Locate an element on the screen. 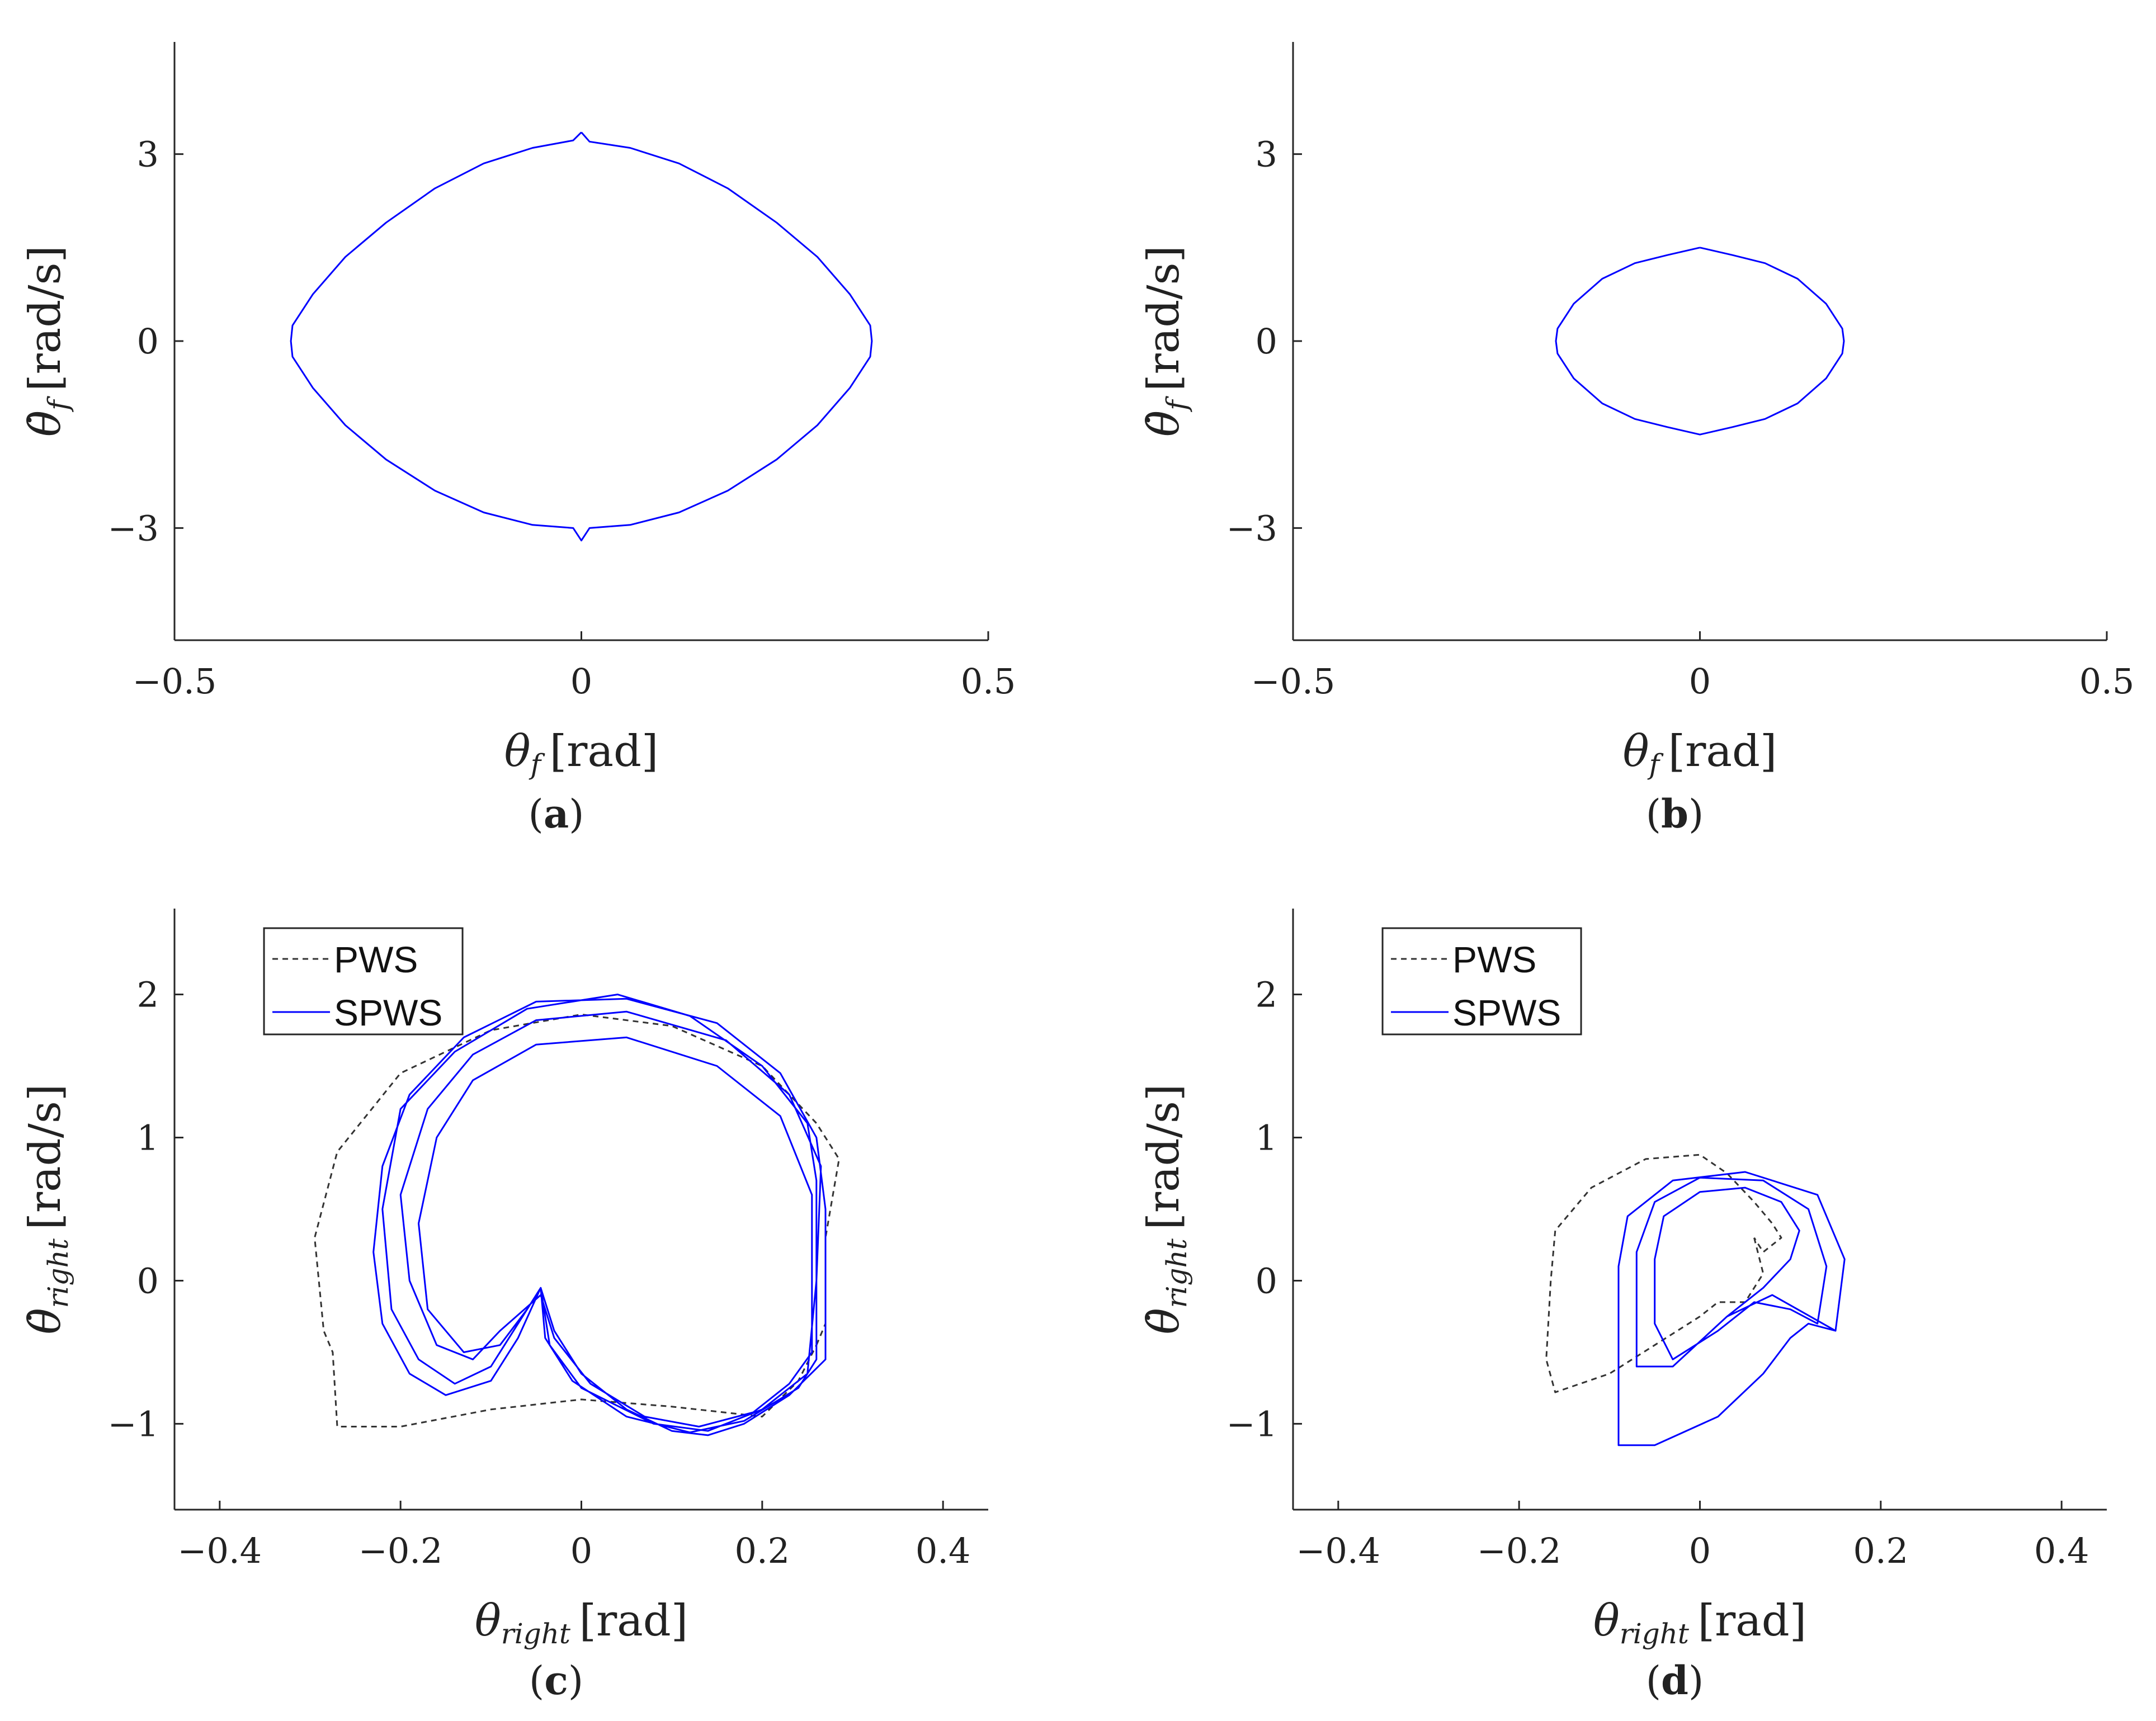 The image size is (2156, 1721). panel-c-x-tick-label: 0.2 is located at coordinates (763, 1551).